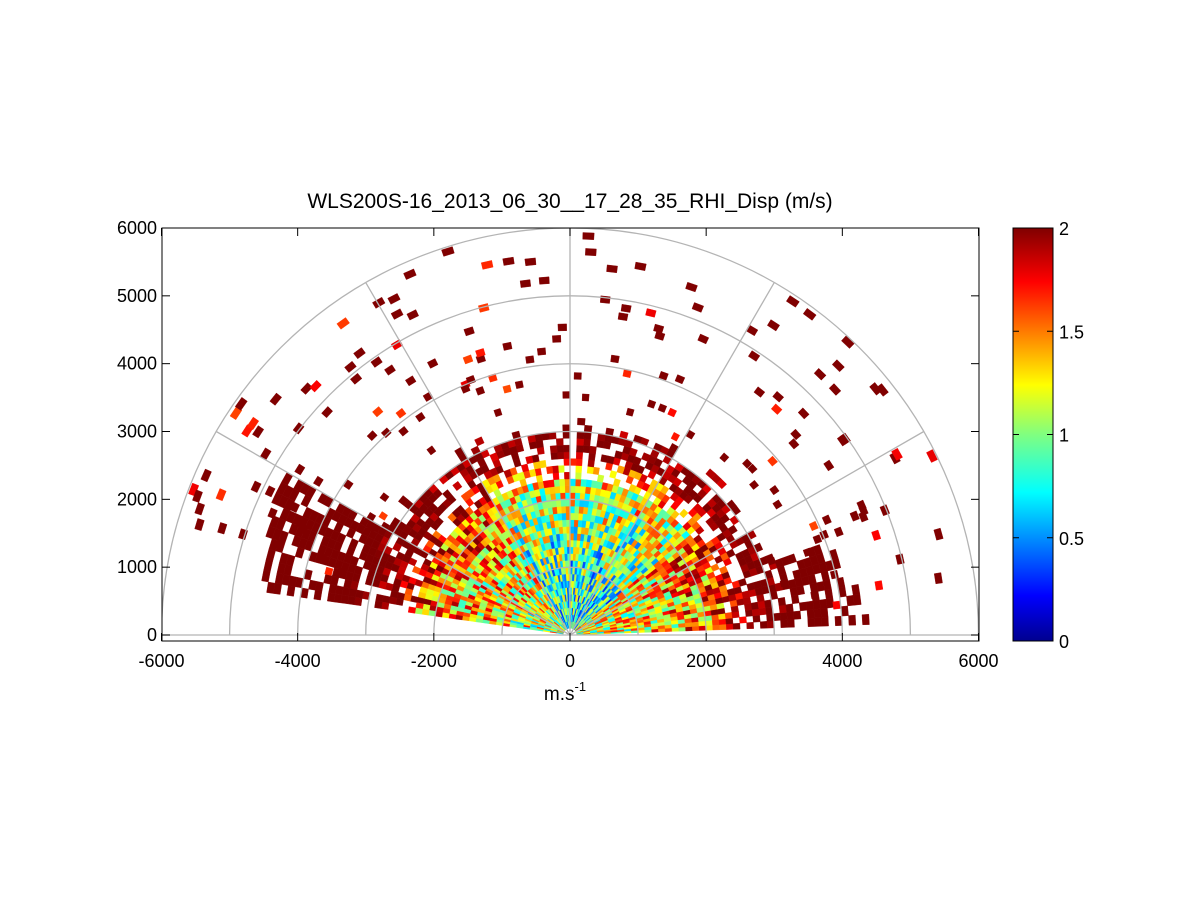  Describe the element at coordinates (1064, 436) in the screenshot. I see `colorbar-tick-label: 1` at that location.